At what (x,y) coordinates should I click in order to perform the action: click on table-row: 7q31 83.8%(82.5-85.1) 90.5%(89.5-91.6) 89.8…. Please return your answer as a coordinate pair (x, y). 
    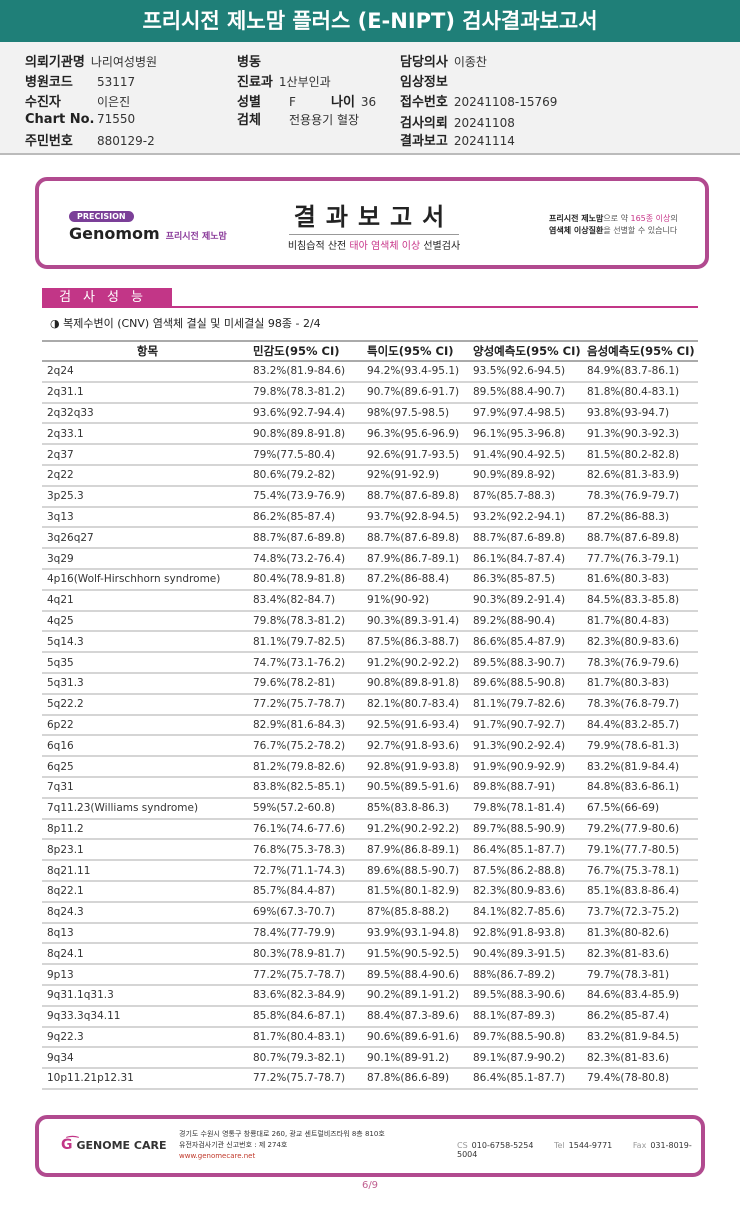
    Looking at the image, I should click on (370, 787).